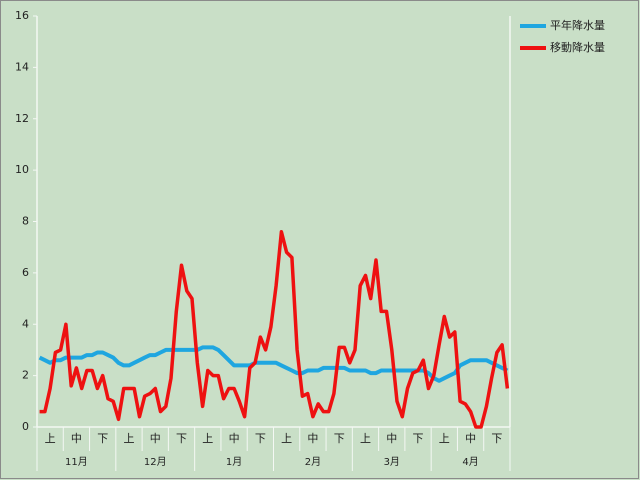 This screenshot has width=640, height=480. Describe the element at coordinates (22, 66) in the screenshot. I see `y-tick-label: 14` at that location.